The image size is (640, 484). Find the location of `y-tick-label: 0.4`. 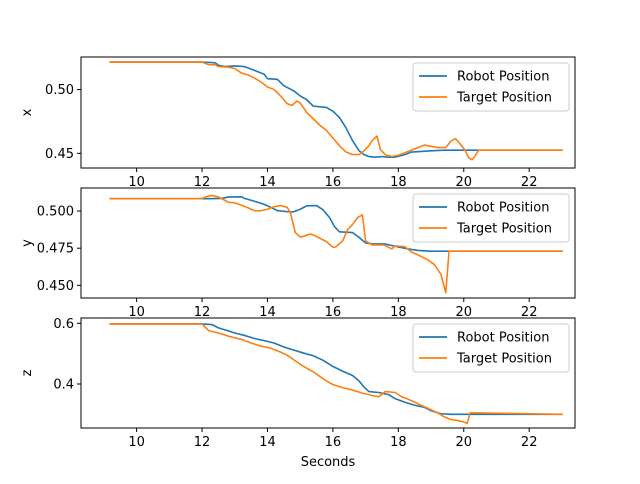

y-tick-label: 0.4 is located at coordinates (63, 385).